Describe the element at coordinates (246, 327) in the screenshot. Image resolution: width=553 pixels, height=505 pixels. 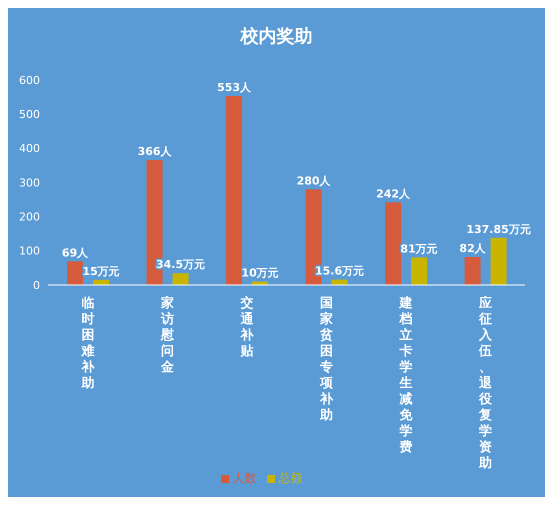
I see `x-tick-label: 交通补贴` at that location.